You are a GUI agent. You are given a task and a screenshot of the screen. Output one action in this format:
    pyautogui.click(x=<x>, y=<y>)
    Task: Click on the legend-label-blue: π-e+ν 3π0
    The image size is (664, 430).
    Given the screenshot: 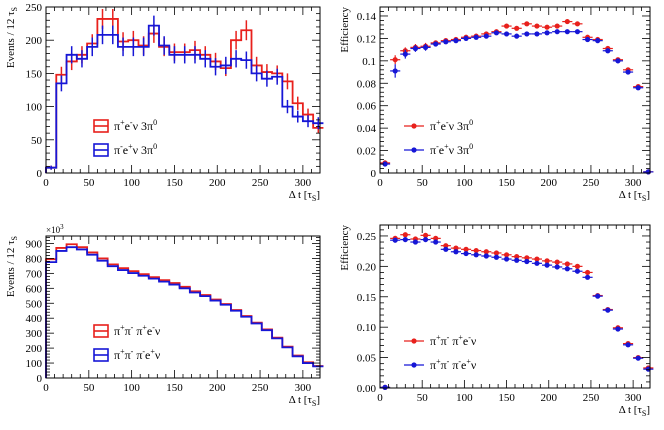 What is the action you would take?
    pyautogui.click(x=135, y=149)
    